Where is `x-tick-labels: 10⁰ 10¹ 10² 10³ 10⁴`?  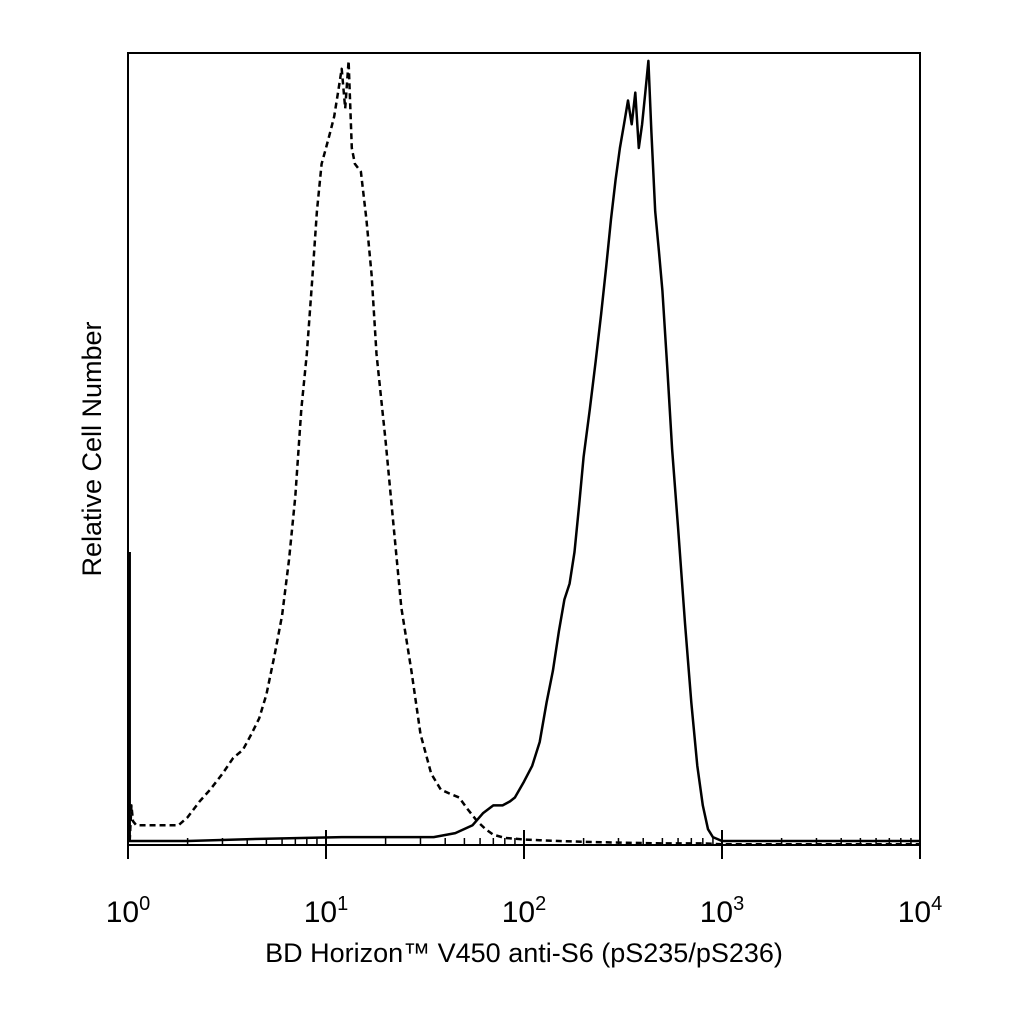
x-tick-labels: 10⁰ 10¹ 10² 10³ 10⁴ is located at coordinates (524, 911).